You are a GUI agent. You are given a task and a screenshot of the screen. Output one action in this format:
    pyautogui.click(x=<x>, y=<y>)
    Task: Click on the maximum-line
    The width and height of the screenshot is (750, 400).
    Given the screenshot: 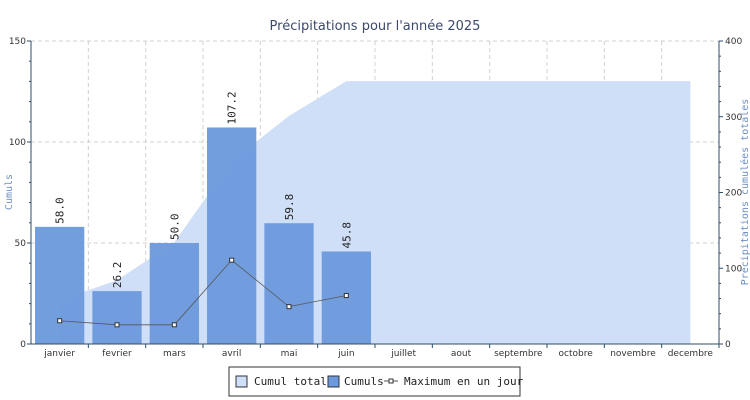 What is the action you would take?
    pyautogui.click(x=203, y=292)
    